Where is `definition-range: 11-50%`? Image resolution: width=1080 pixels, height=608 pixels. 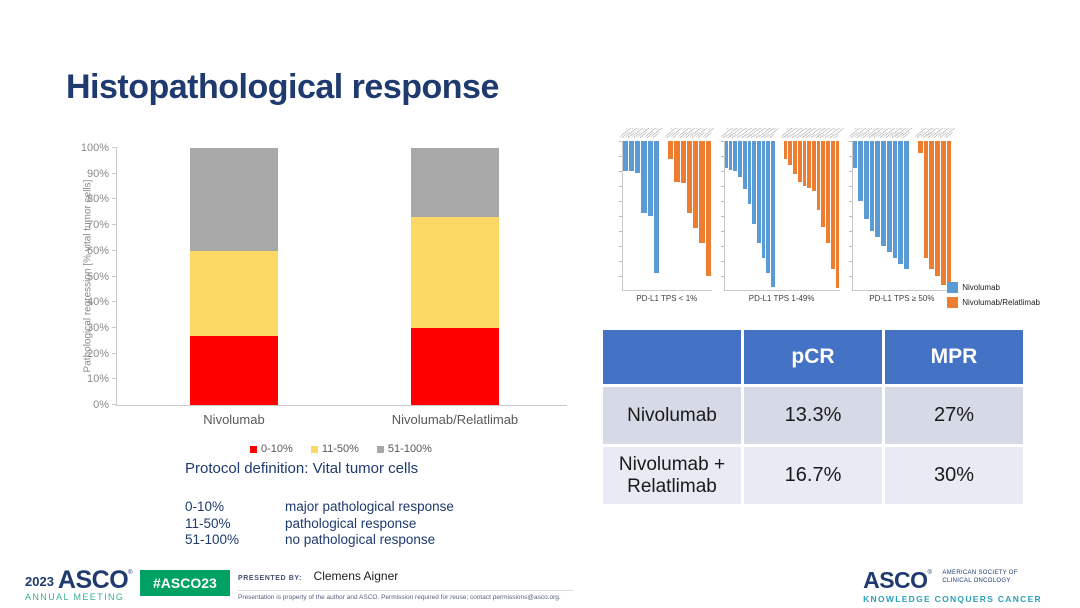
definition-range: 11-50% is located at coordinates (208, 523).